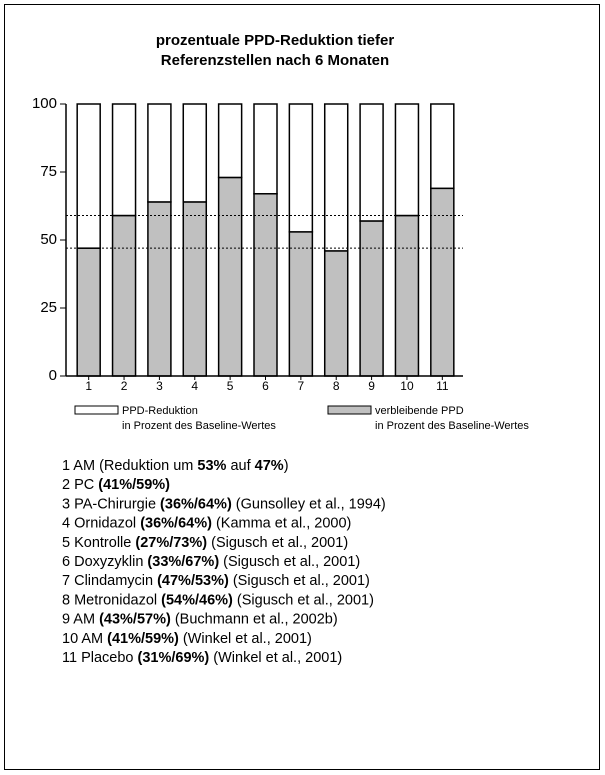  I want to click on legend-label: verbleibende PPD, so click(419, 411).